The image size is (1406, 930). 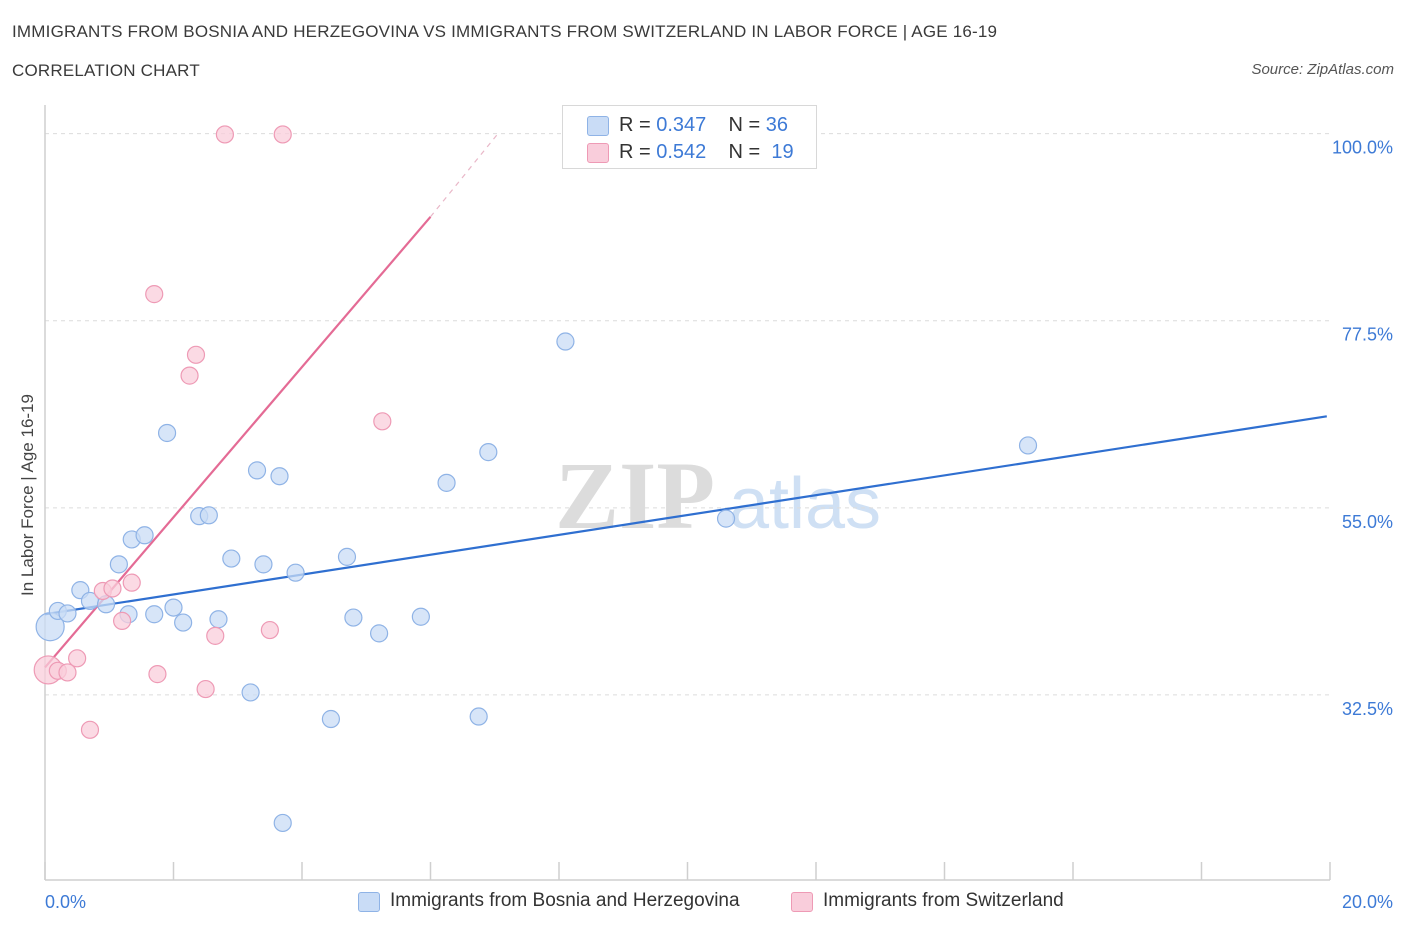 What do you see at coordinates (106, 70) in the screenshot?
I see `chart-subtitle: CORRELATION CHART` at bounding box center [106, 70].